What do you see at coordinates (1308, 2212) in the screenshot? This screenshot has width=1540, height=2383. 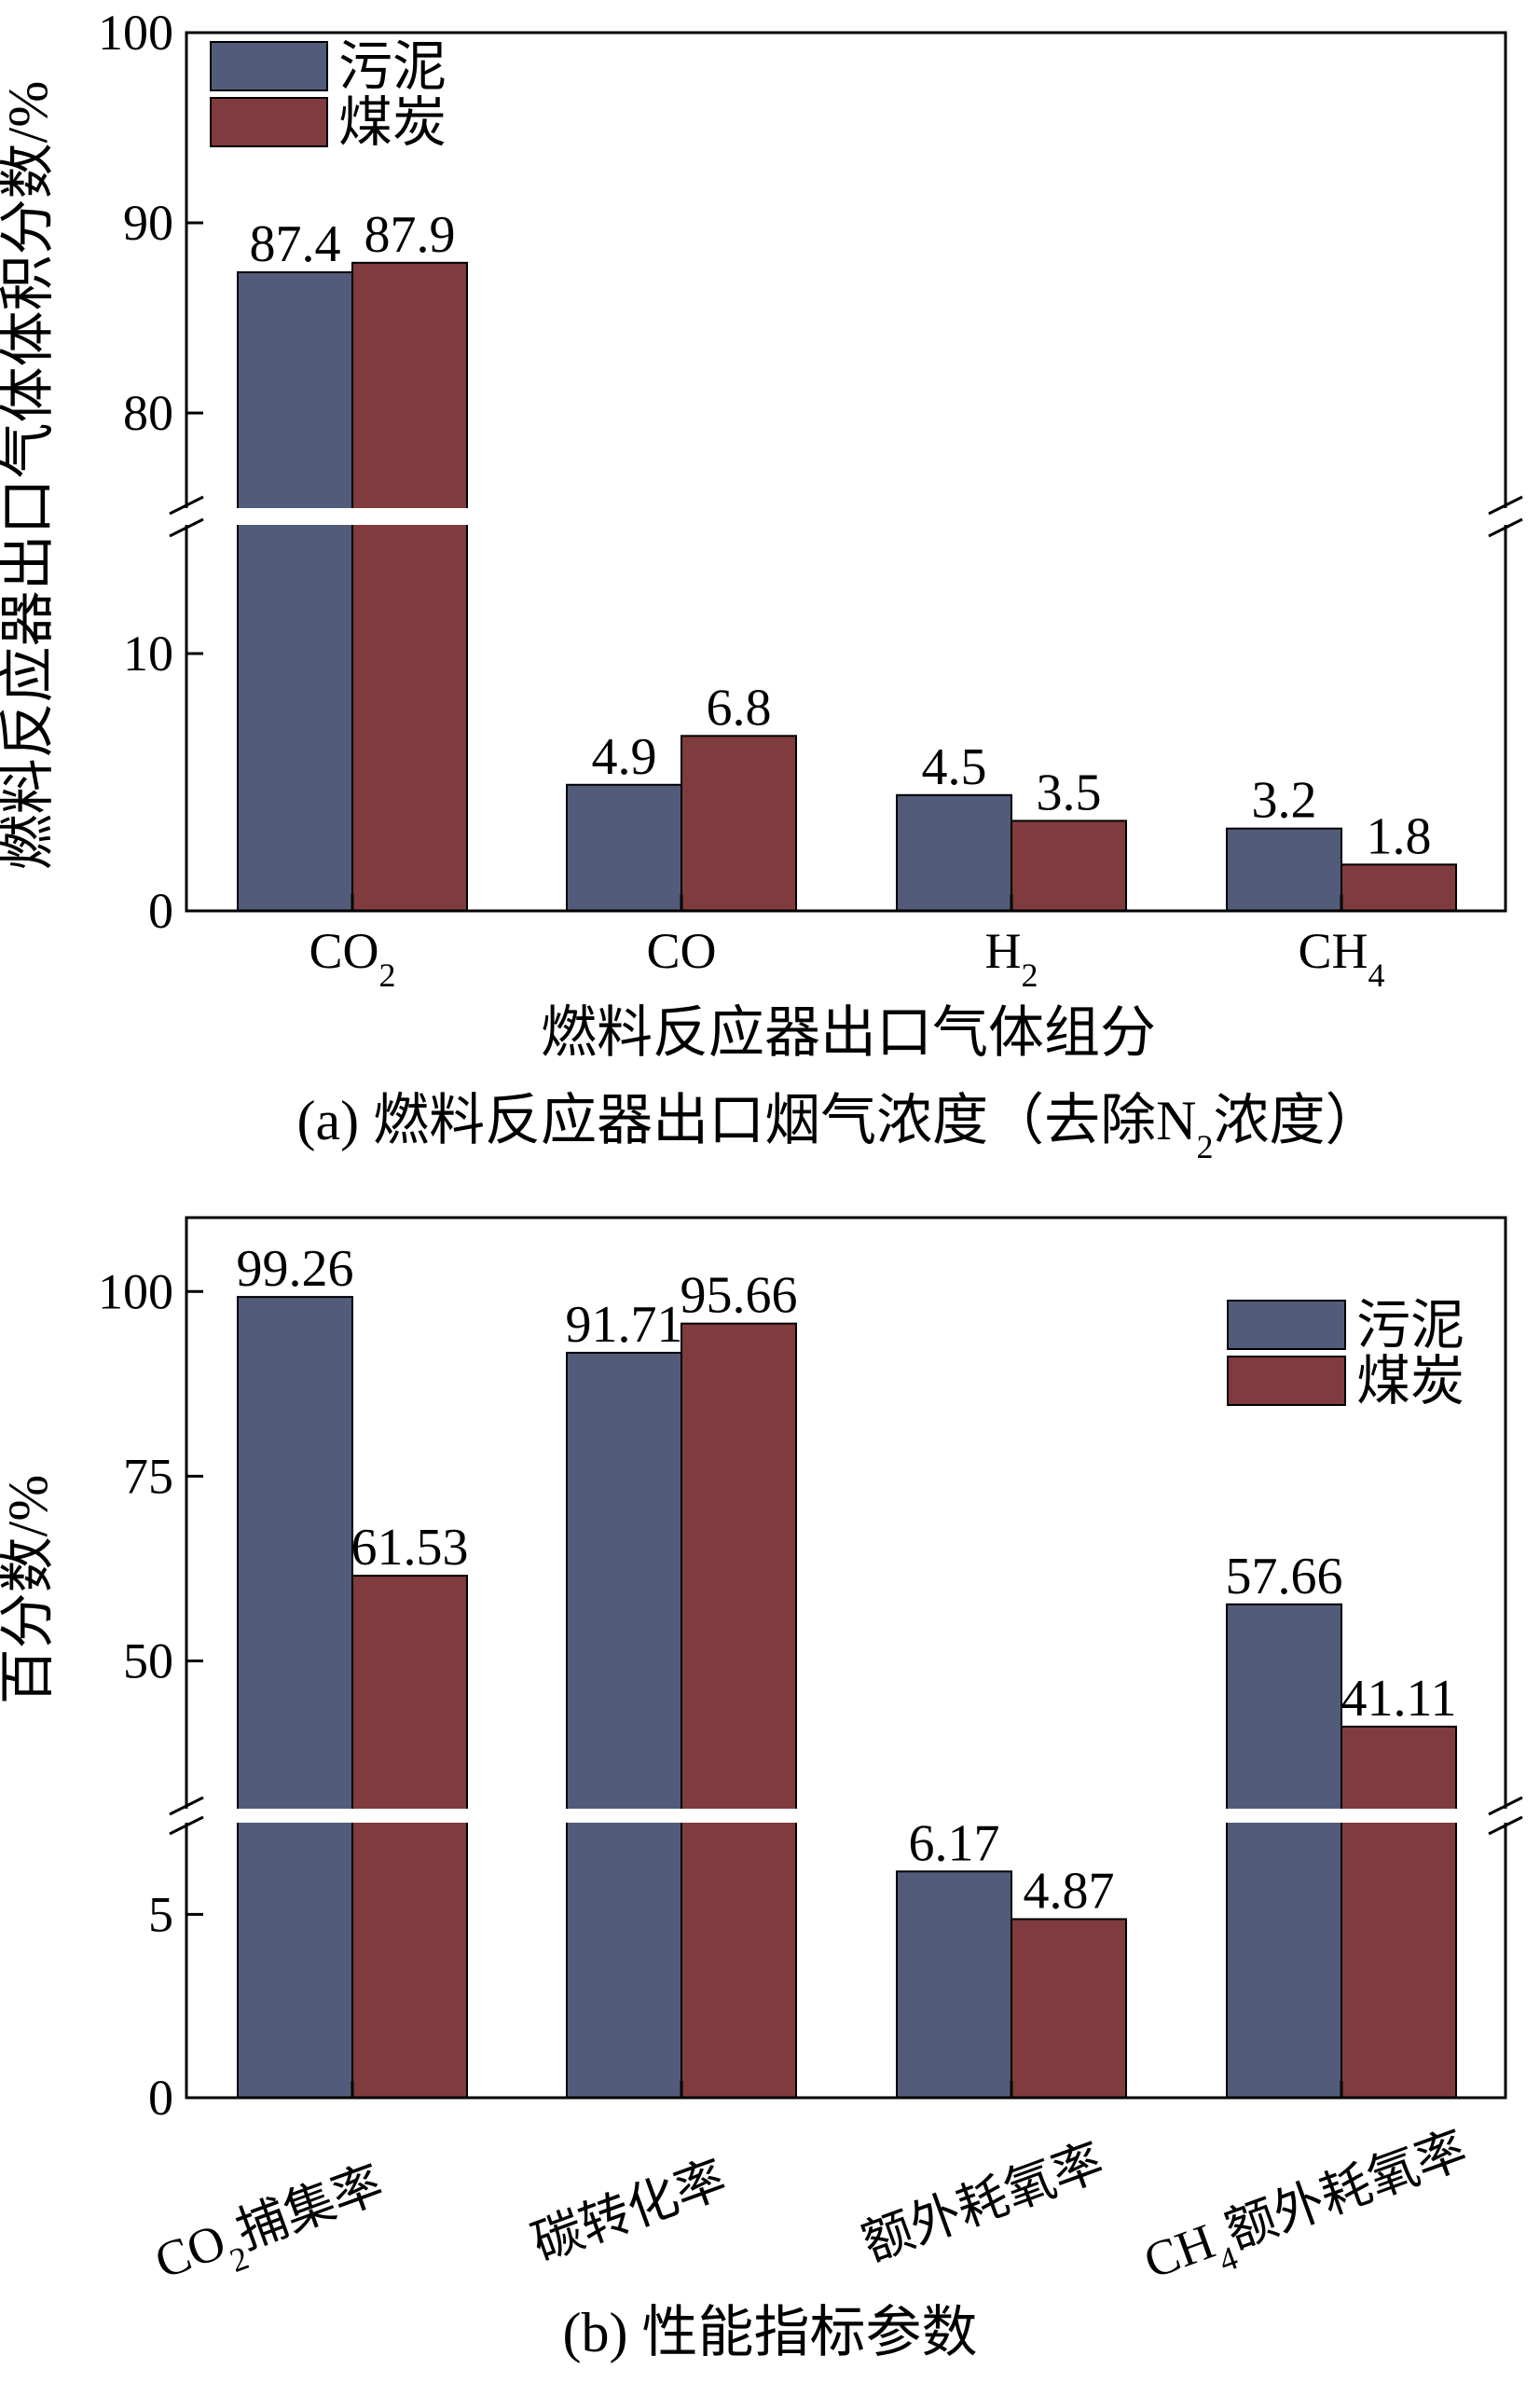 I see `x-tick-label: CH4额外耗氧率` at bounding box center [1308, 2212].